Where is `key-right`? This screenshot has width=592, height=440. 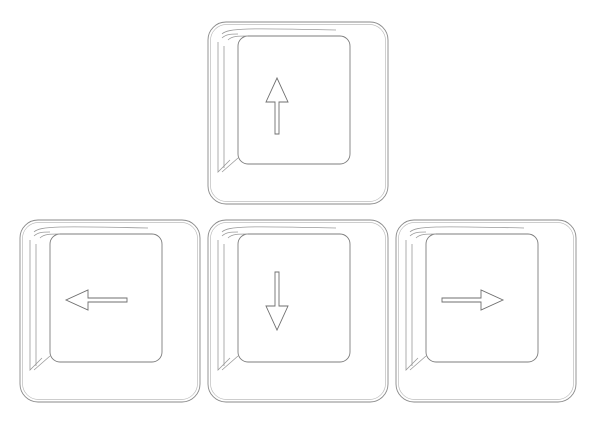 key-right is located at coordinates (486, 311).